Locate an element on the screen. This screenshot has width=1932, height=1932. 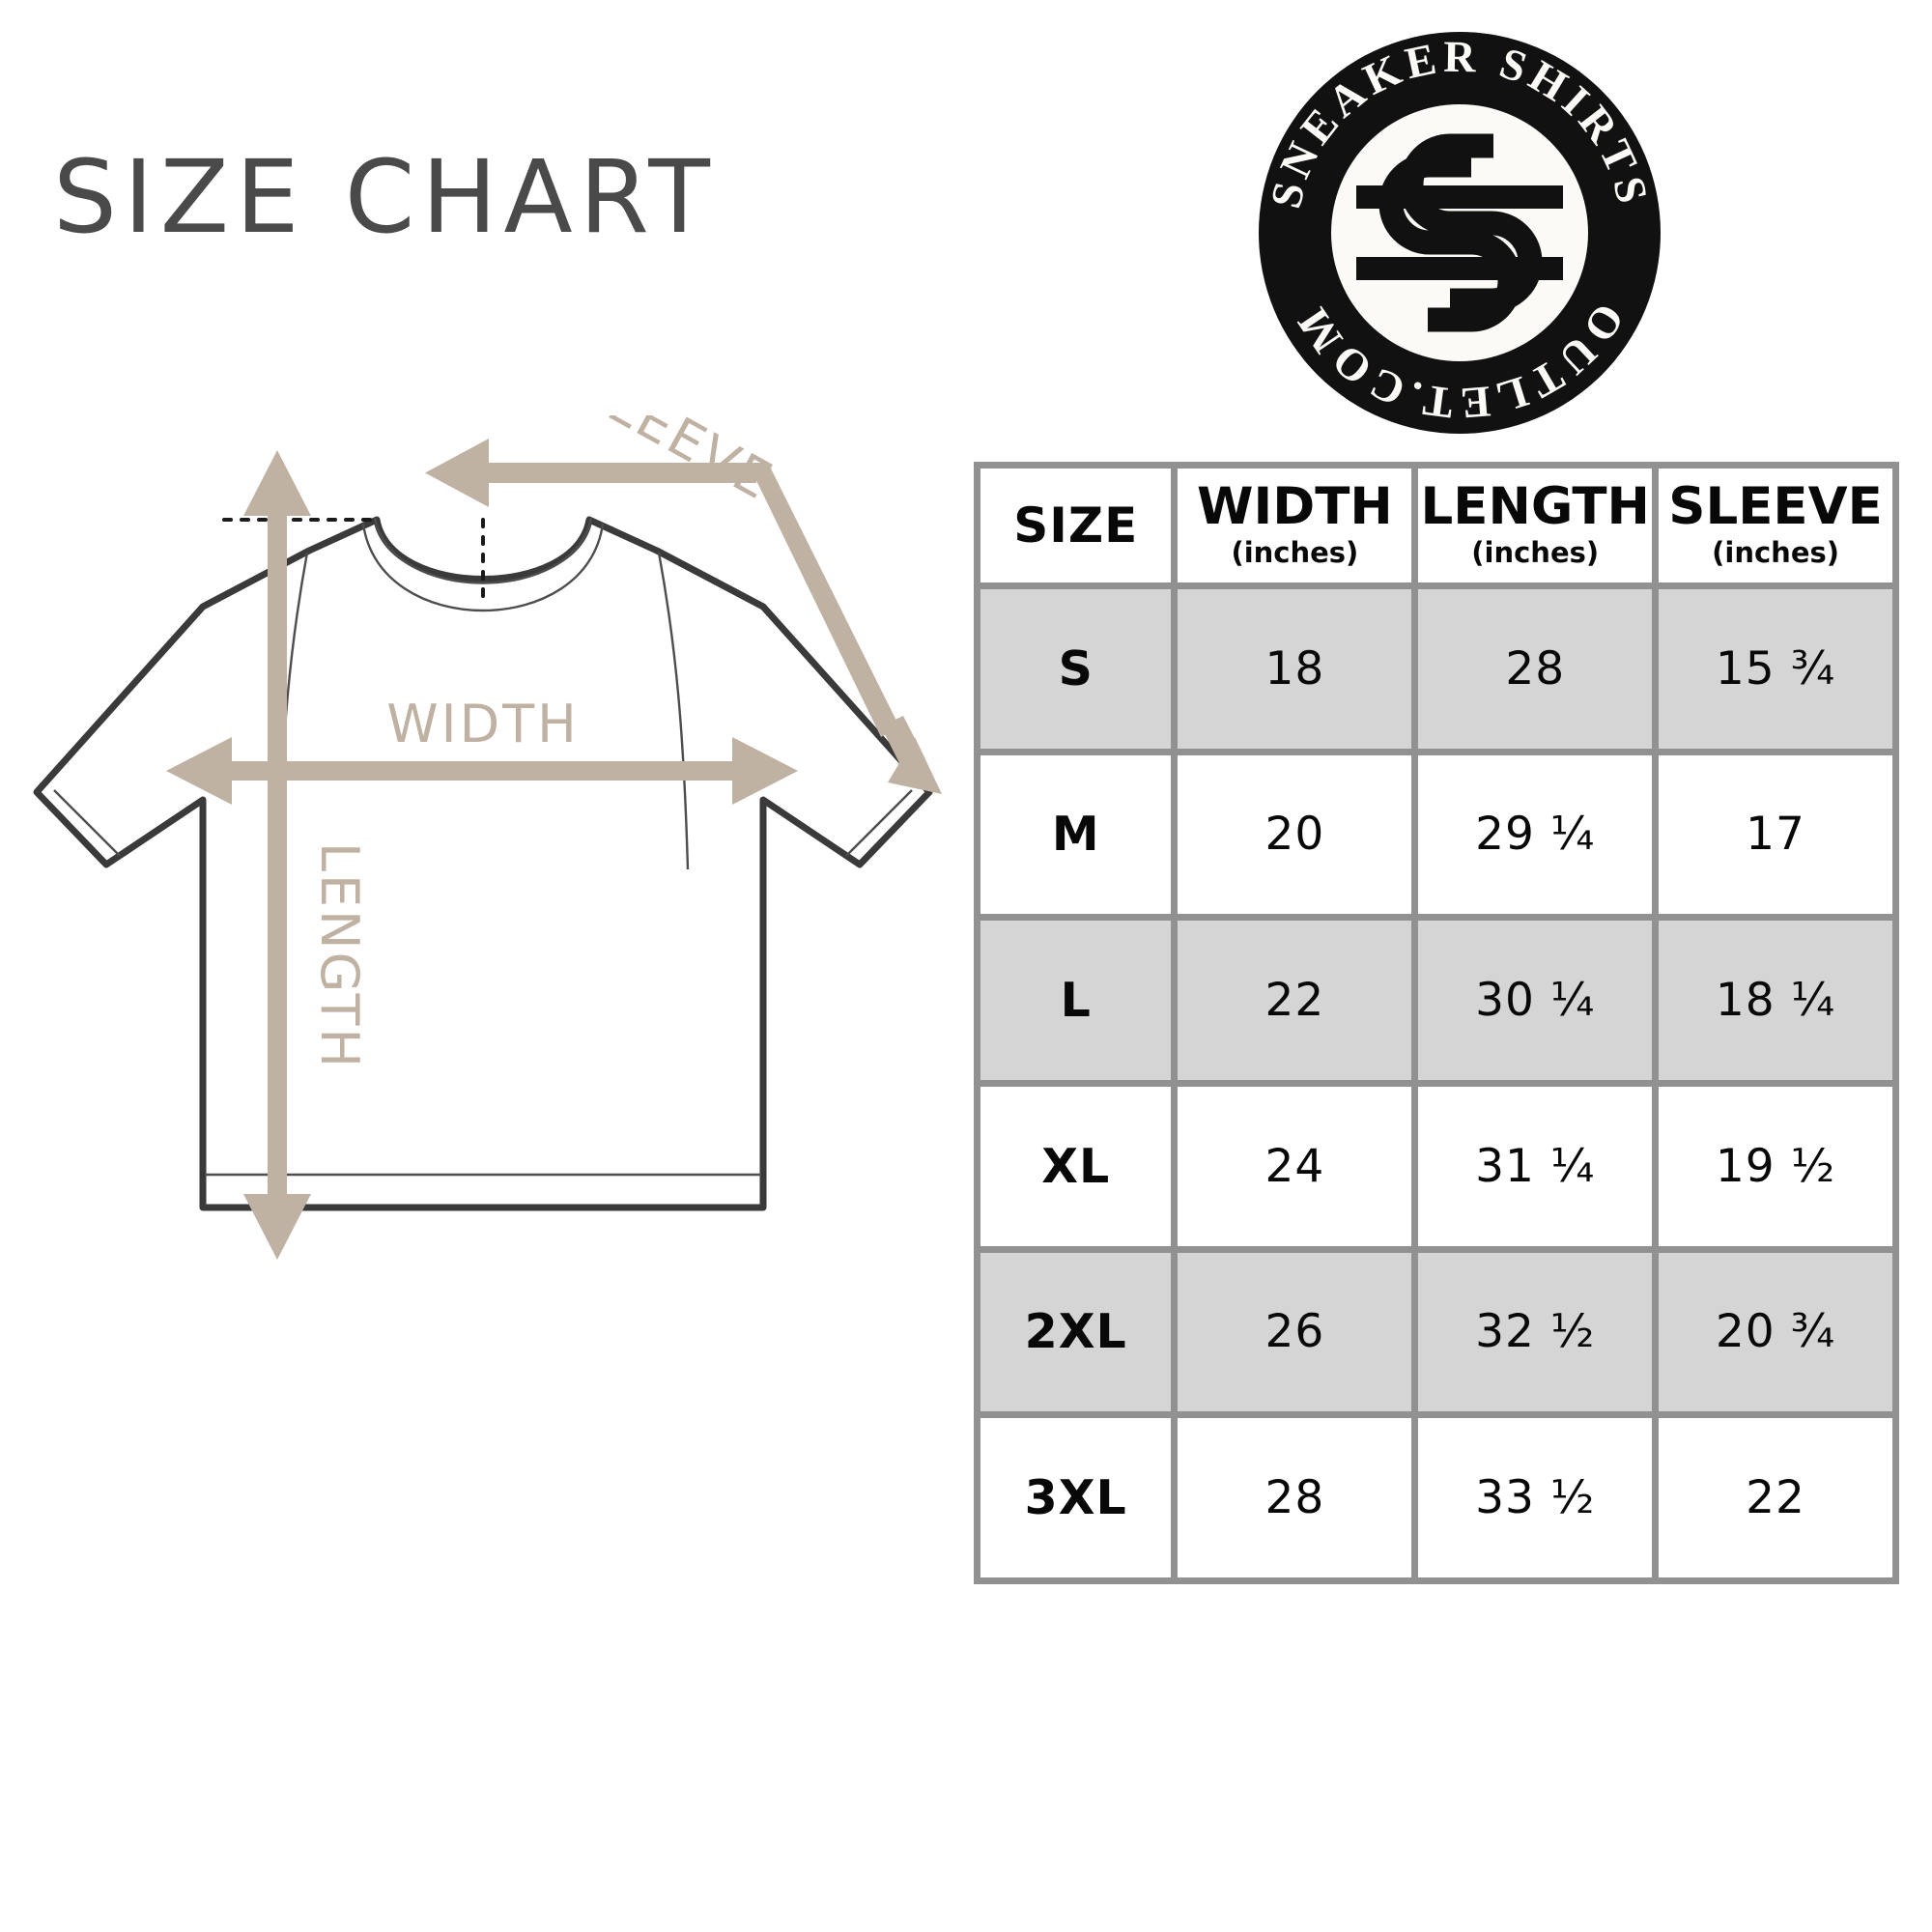
table-row: XL 24 31 ¼ 19 ½ is located at coordinates (1436, 1166).